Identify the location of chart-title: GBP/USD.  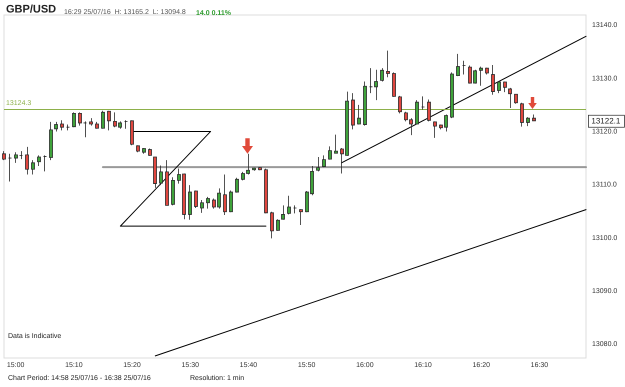
(31, 10).